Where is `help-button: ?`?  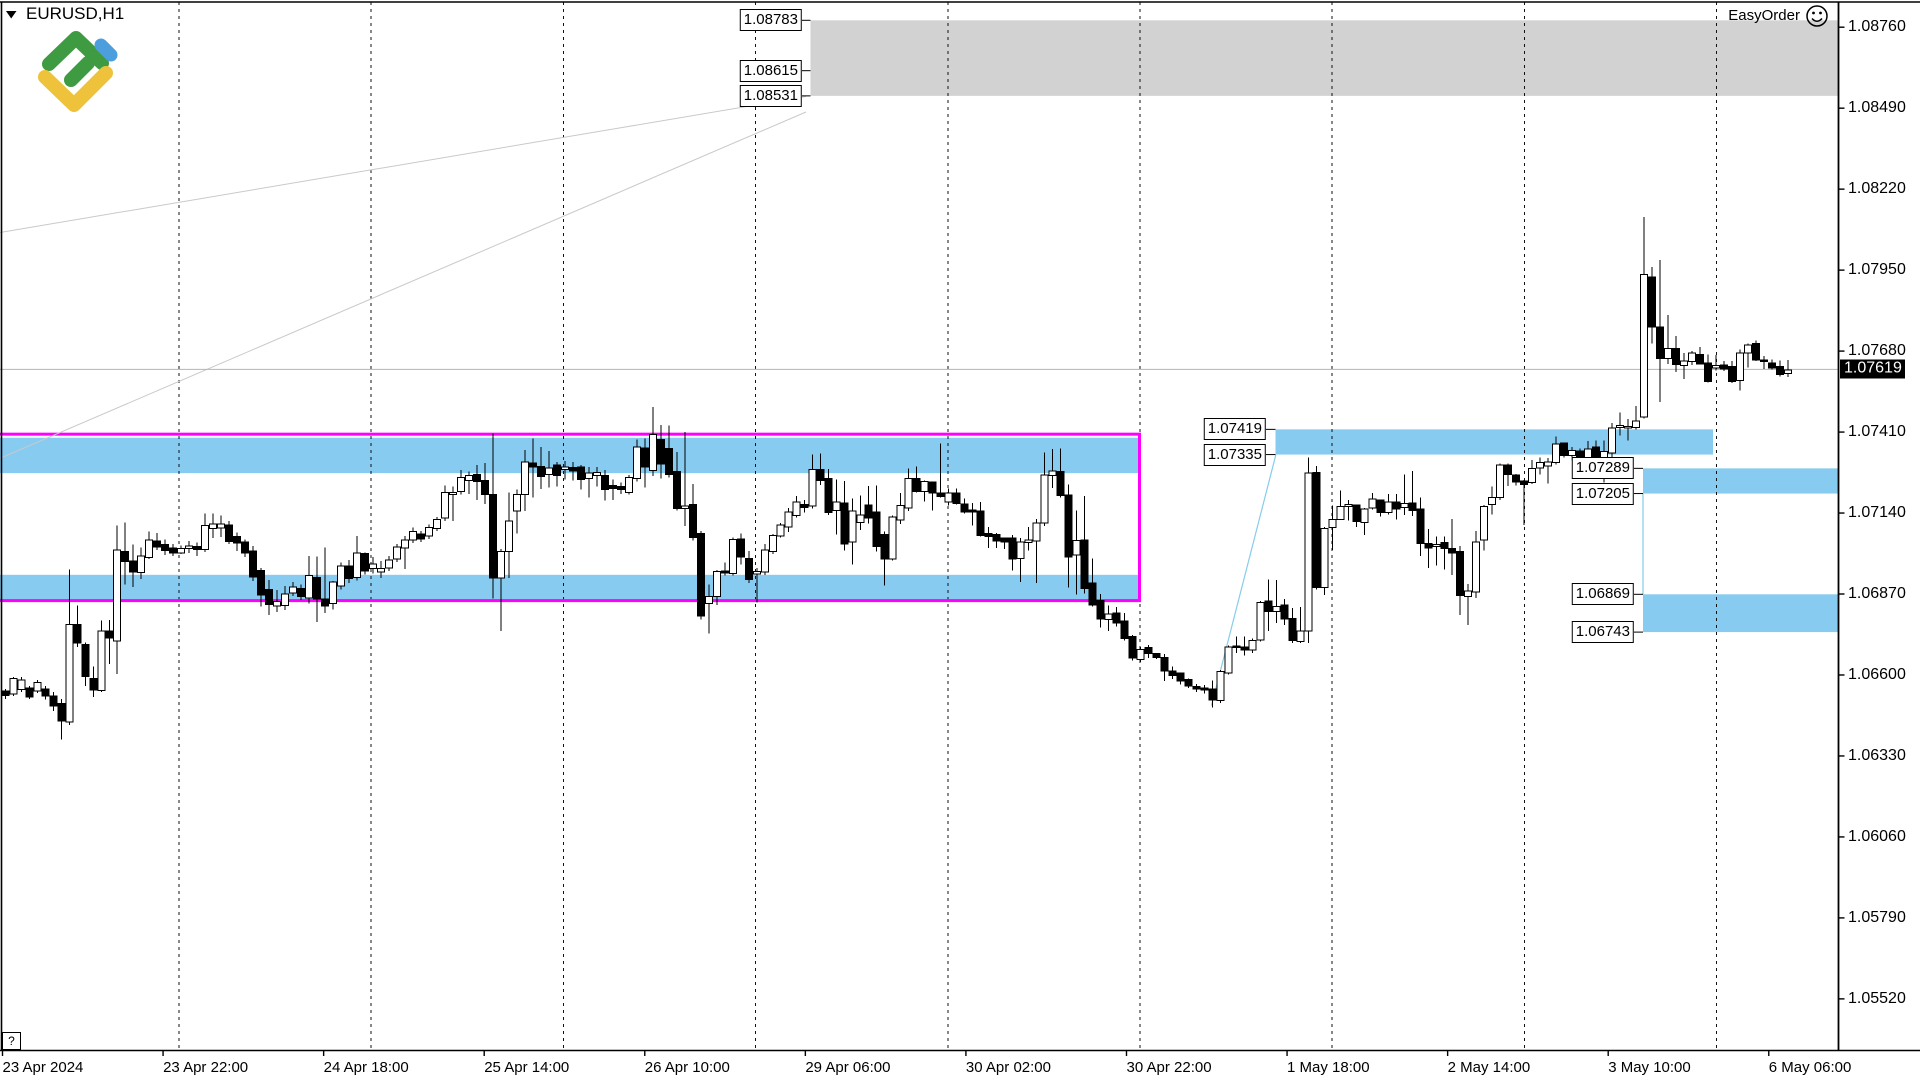
help-button: ? is located at coordinates (11, 1041).